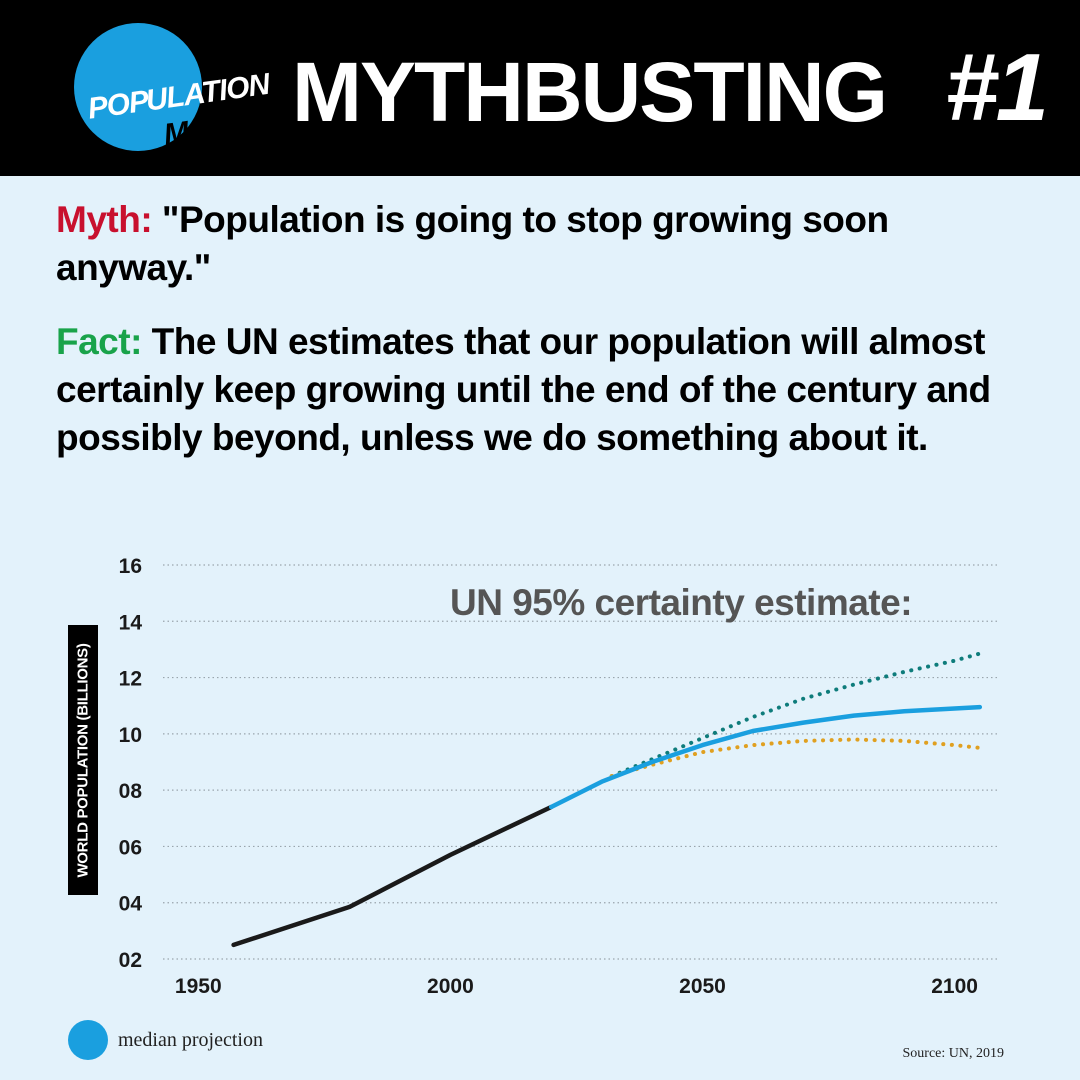  I want to click on y-tick-label: 02, so click(130, 960).